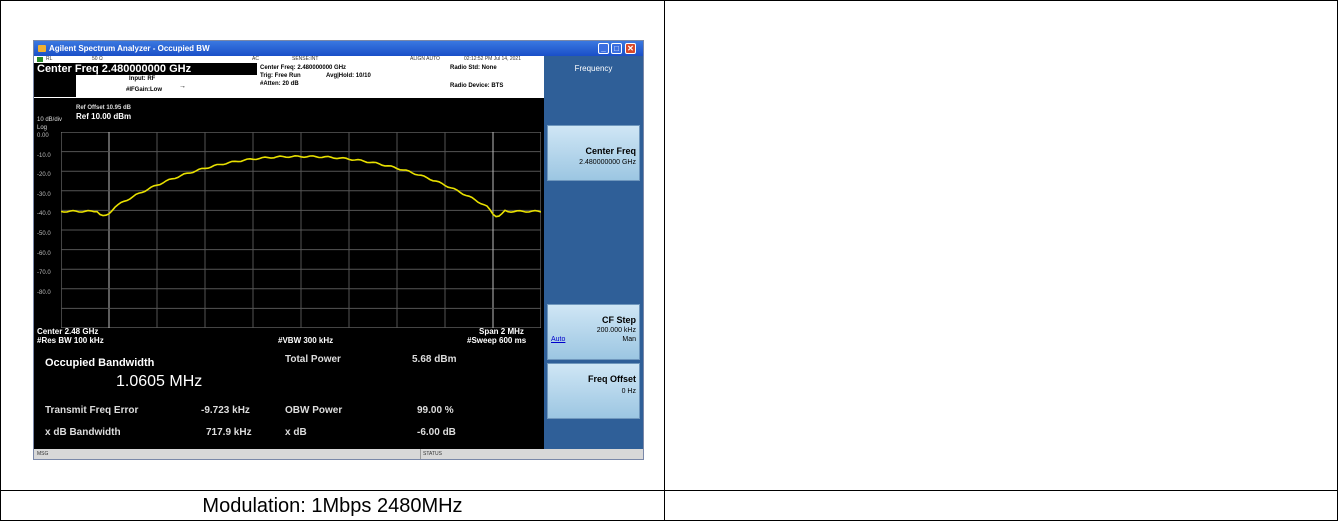 This screenshot has width=1338, height=521. What do you see at coordinates (348, 76) in the screenshot?
I see `avg-hold-label: Avg|Hold: 10/10` at bounding box center [348, 76].